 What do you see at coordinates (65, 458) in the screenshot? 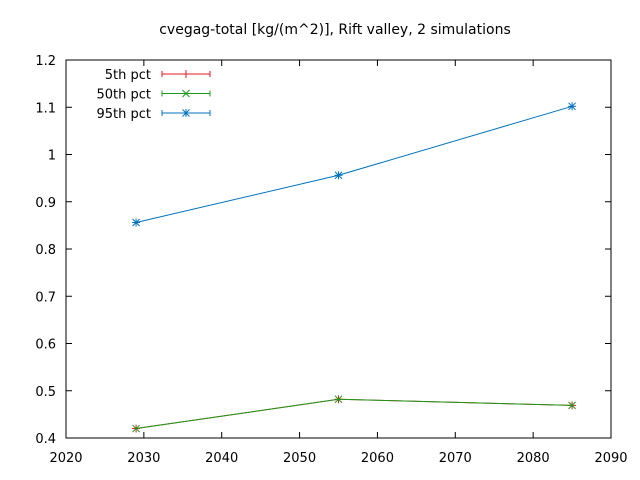
I see `x-tick-label: 2020` at bounding box center [65, 458].